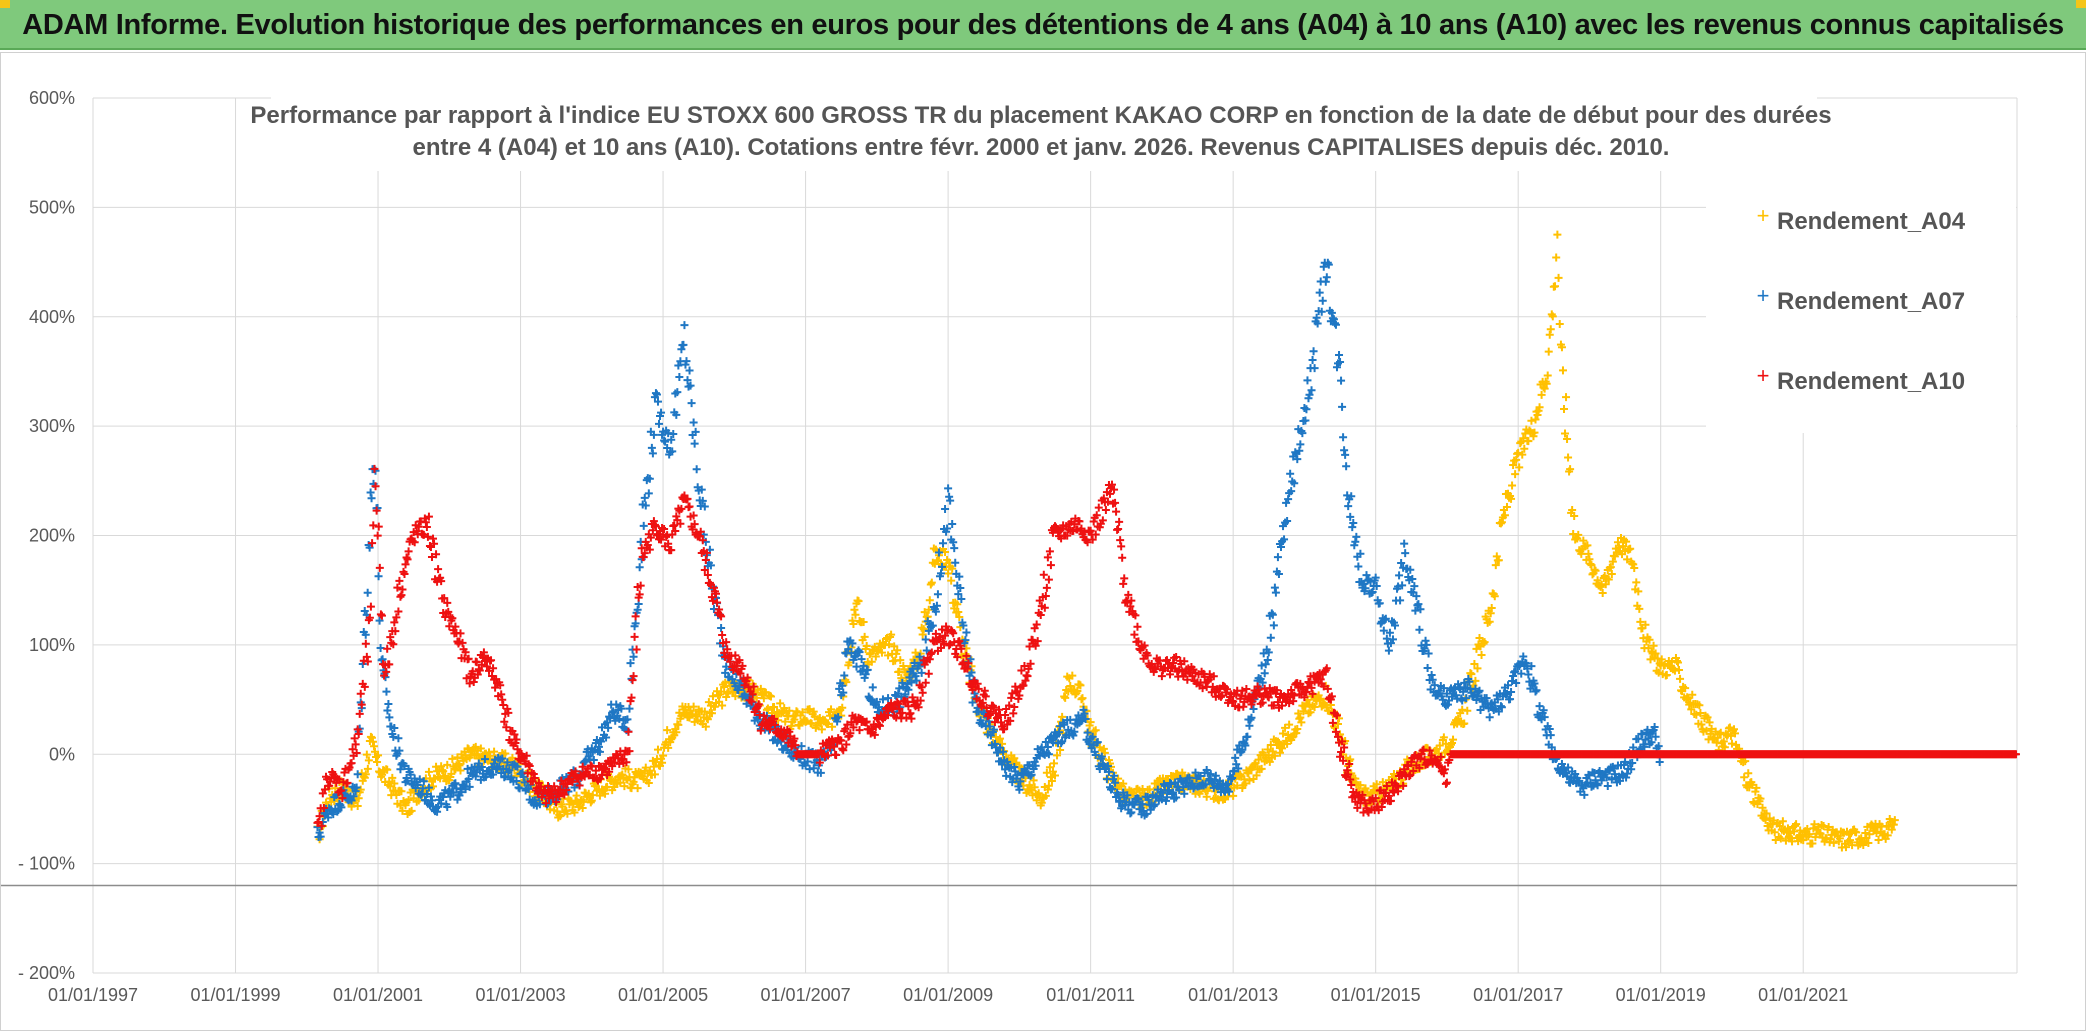 The width and height of the screenshot is (2086, 1031). What do you see at coordinates (52, 645) in the screenshot?
I see `y-tick-label: 100%` at bounding box center [52, 645].